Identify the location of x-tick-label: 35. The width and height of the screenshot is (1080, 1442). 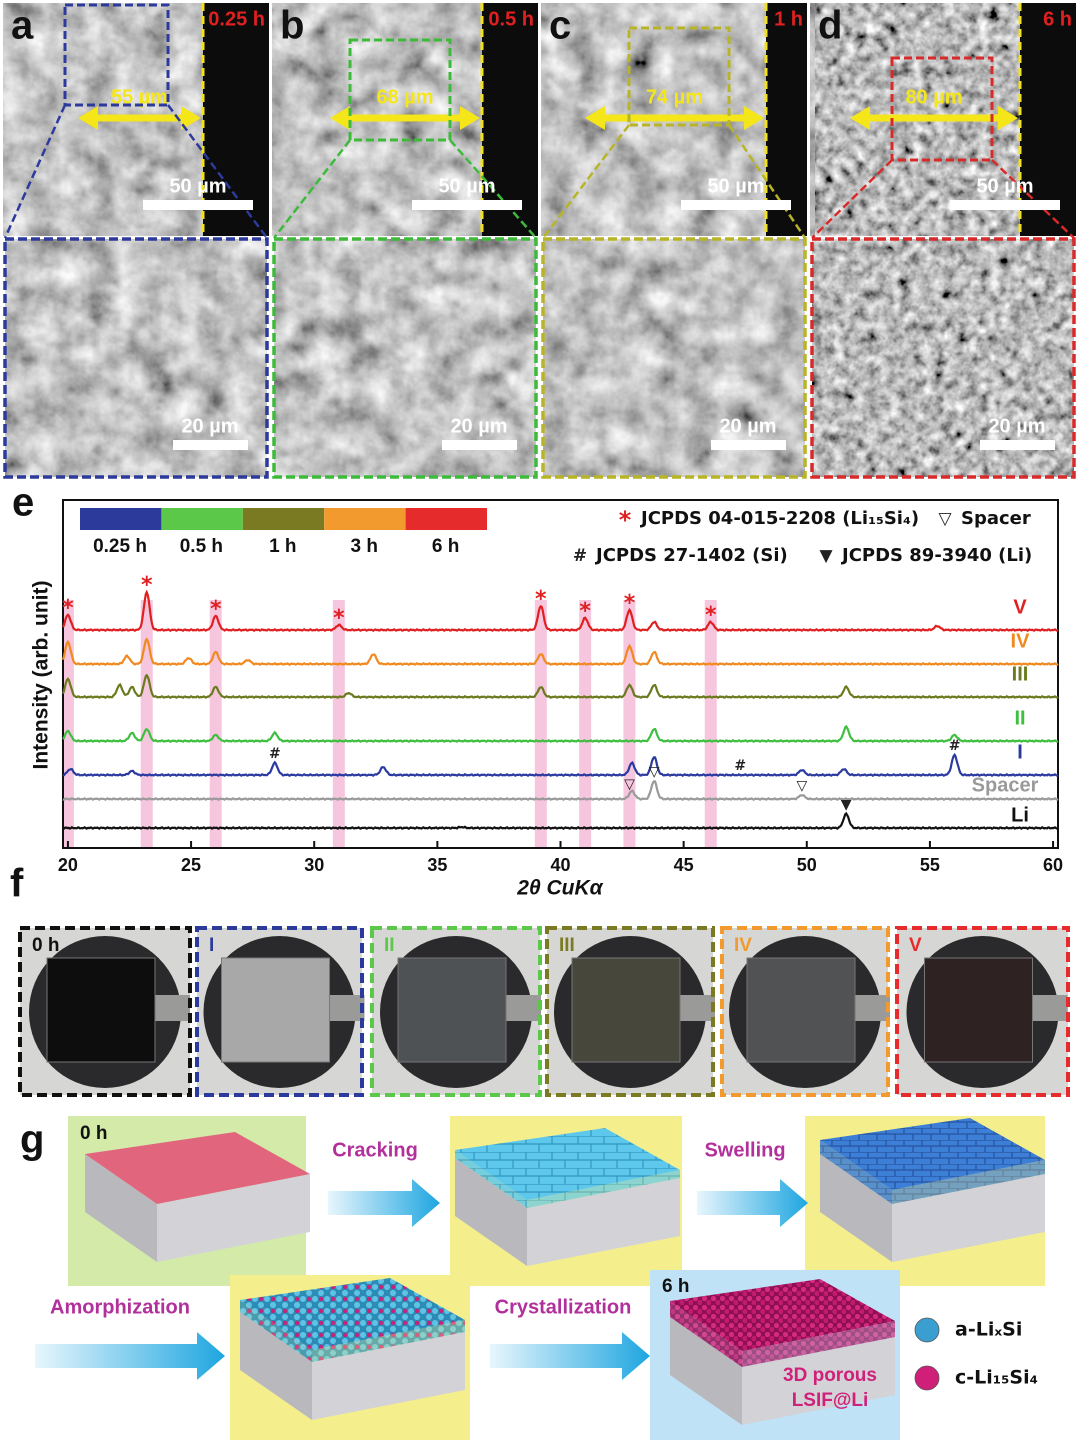
(437, 865).